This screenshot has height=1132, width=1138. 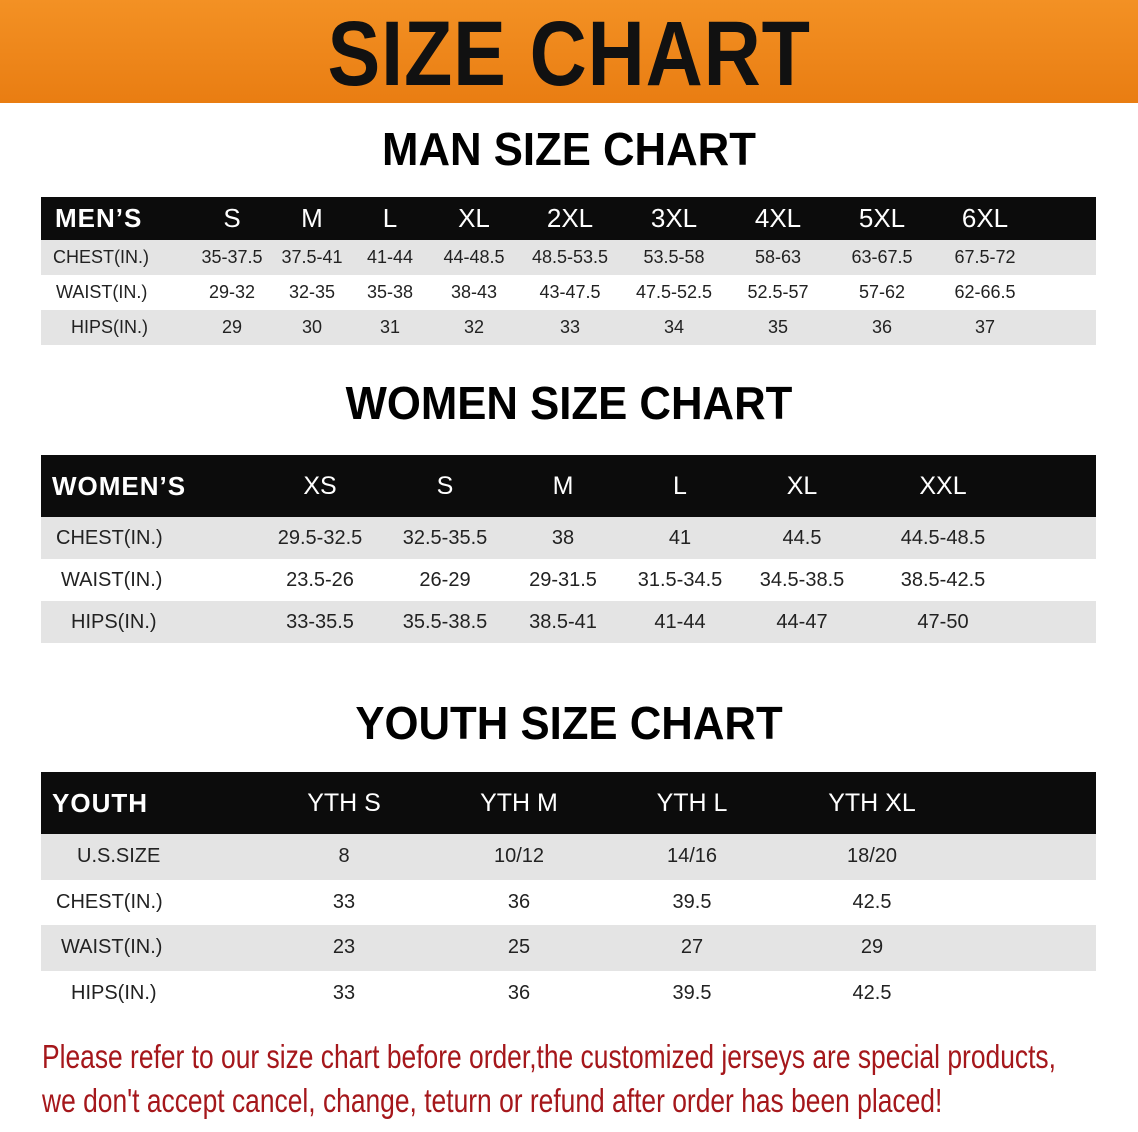 I want to click on women-section-title: WOMEN SIZE CHART, so click(x=569, y=403).